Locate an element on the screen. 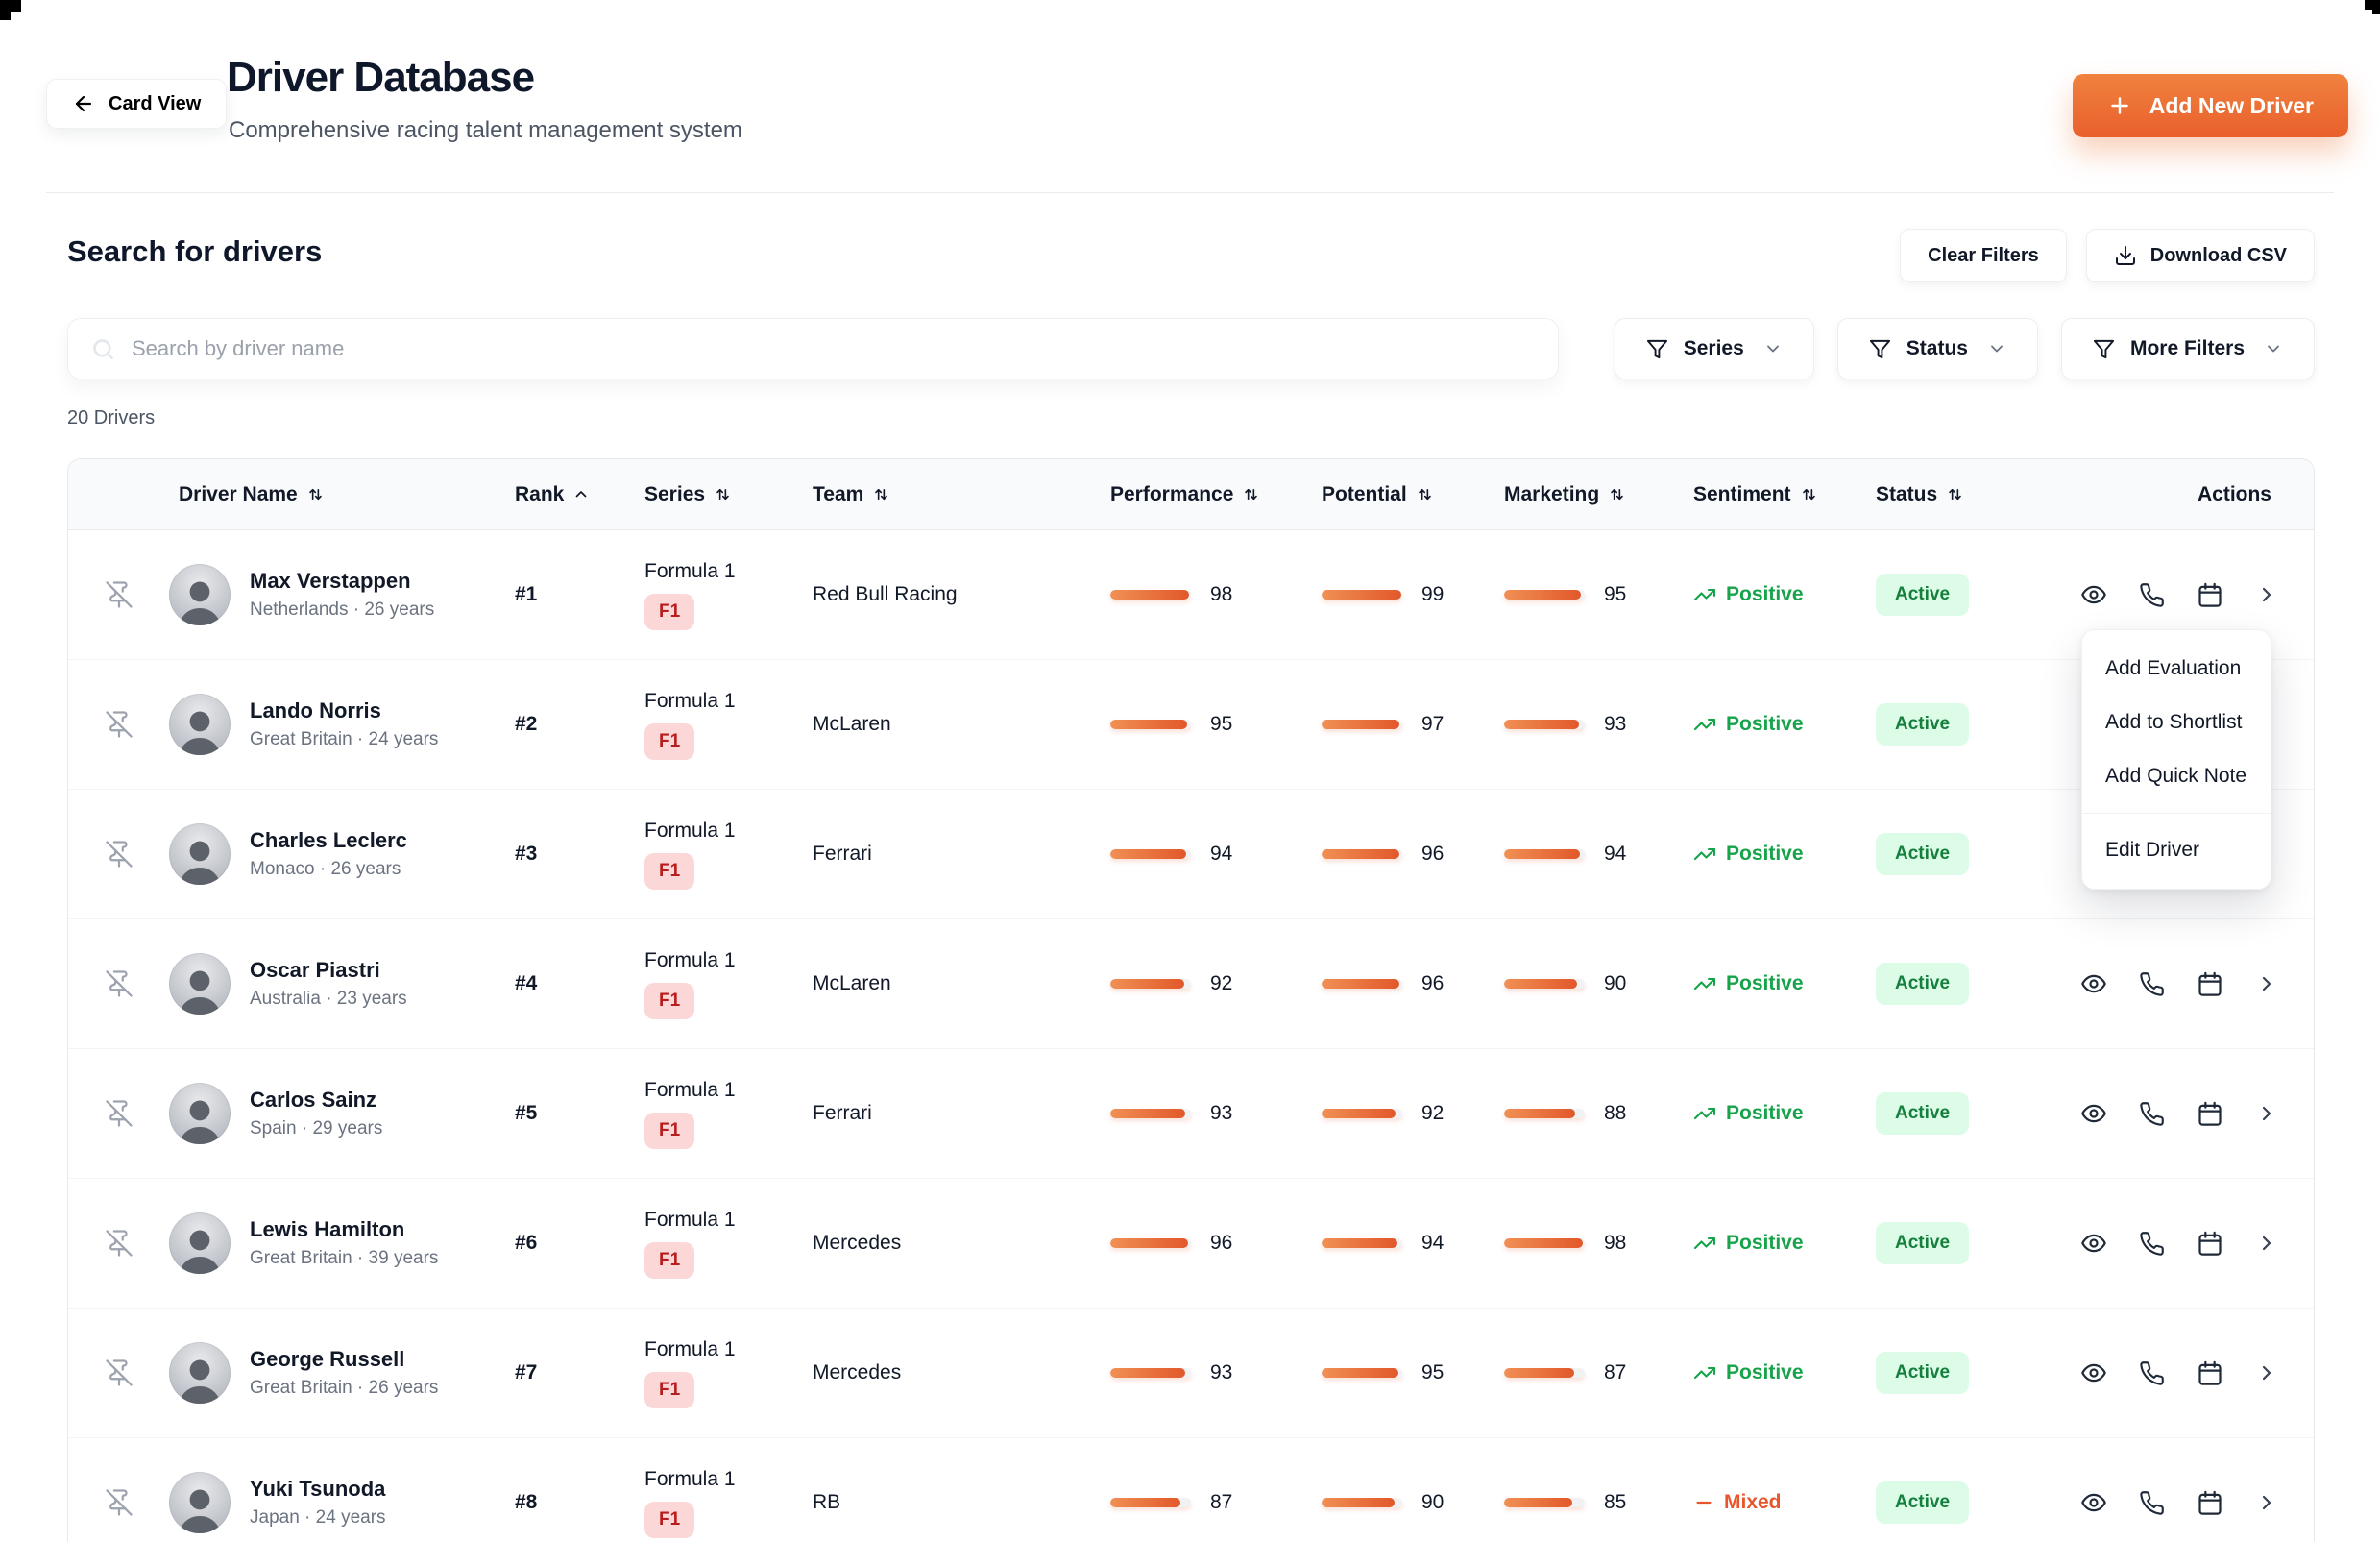 The width and height of the screenshot is (2380, 1542). results-count: 20 Drivers is located at coordinates (111, 418).